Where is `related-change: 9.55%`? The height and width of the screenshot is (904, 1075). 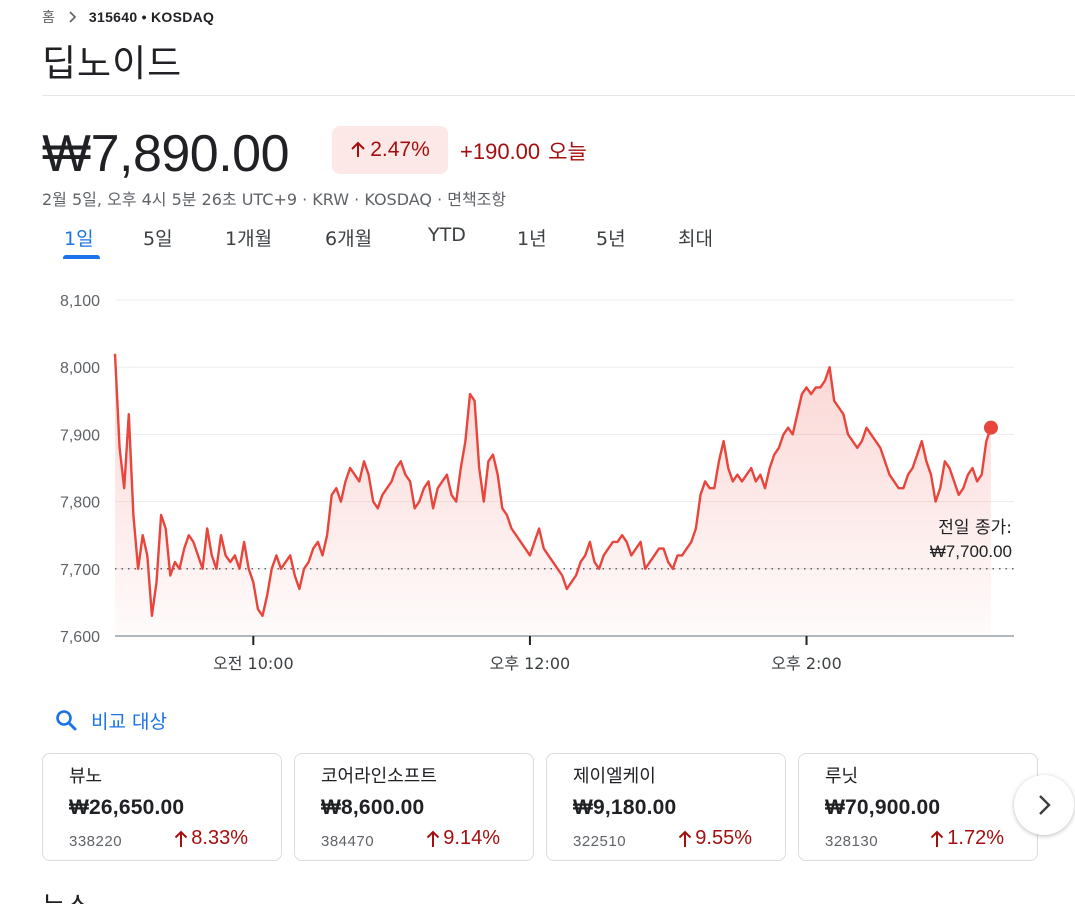 related-change: 9.55% is located at coordinates (715, 838).